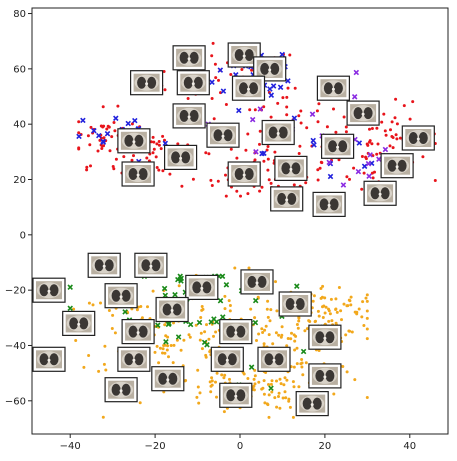 This screenshot has height=461, width=457. I want to click on y-tick-label: −60, so click(15, 401).